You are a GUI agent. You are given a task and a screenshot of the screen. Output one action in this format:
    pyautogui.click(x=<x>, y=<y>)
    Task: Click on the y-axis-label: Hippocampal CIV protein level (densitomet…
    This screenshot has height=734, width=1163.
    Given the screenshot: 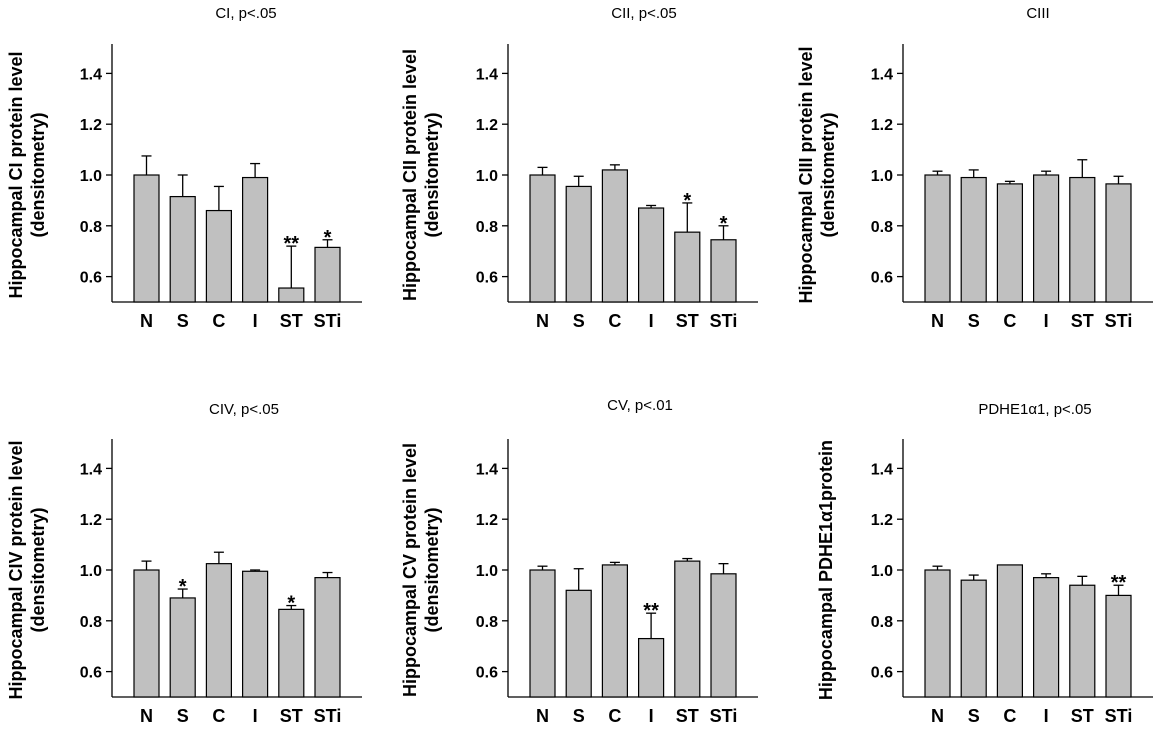 What is the action you would take?
    pyautogui.click(x=27, y=569)
    